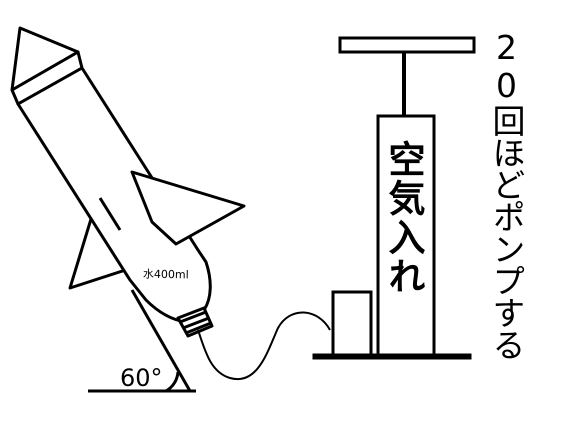 The height and width of the screenshot is (424, 563). What do you see at coordinates (506, 194) in the screenshot?
I see `pump-instruction-text: 20回ほどポンプする` at bounding box center [506, 194].